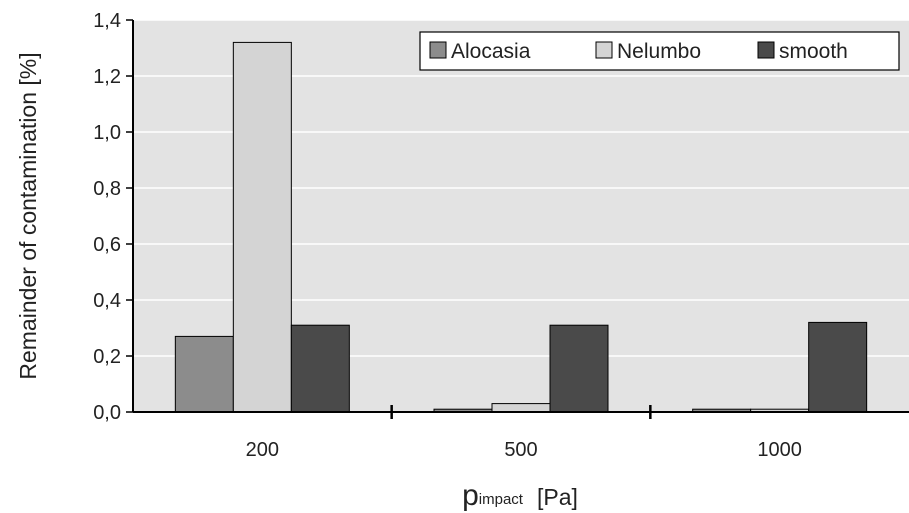  Describe the element at coordinates (107, 413) in the screenshot. I see `y-tick-label: 0,0` at that location.